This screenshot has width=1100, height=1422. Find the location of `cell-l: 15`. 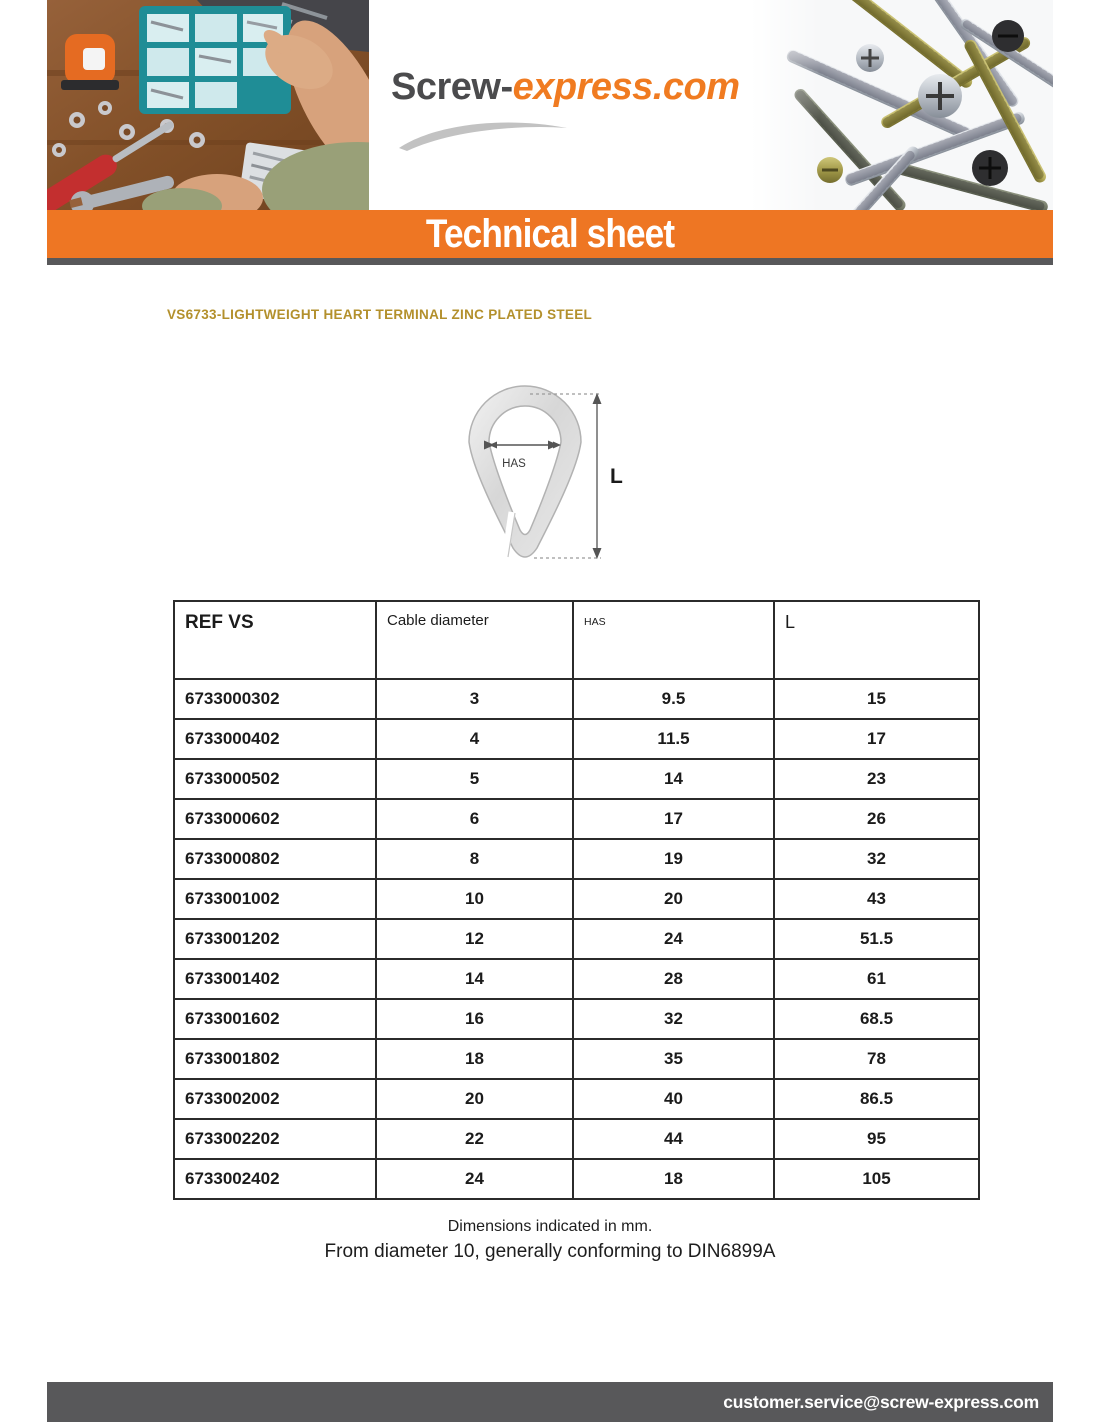

cell-l: 15 is located at coordinates (876, 699).